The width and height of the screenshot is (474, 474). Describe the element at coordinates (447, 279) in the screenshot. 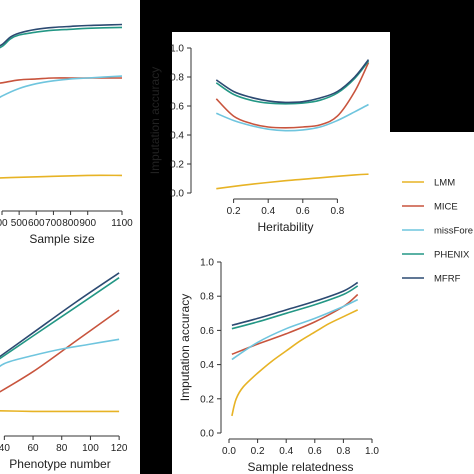

I see `legend-label: MFRF` at that location.